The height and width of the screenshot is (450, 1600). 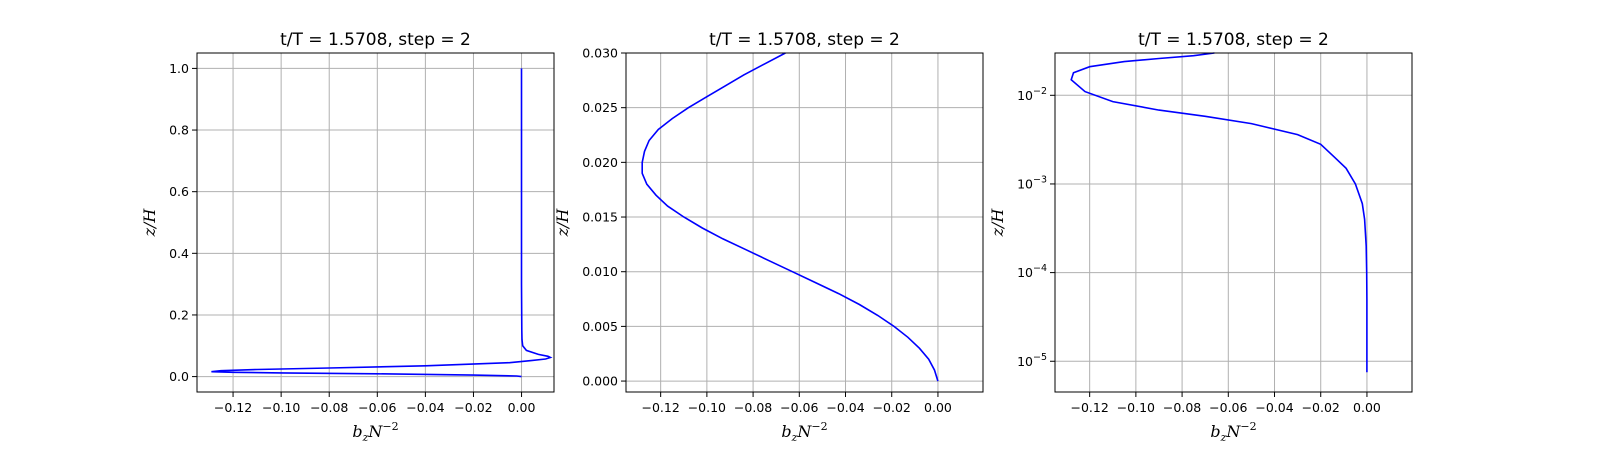 What do you see at coordinates (600, 326) in the screenshot?
I see `y-tick-label: 0.005` at bounding box center [600, 326].